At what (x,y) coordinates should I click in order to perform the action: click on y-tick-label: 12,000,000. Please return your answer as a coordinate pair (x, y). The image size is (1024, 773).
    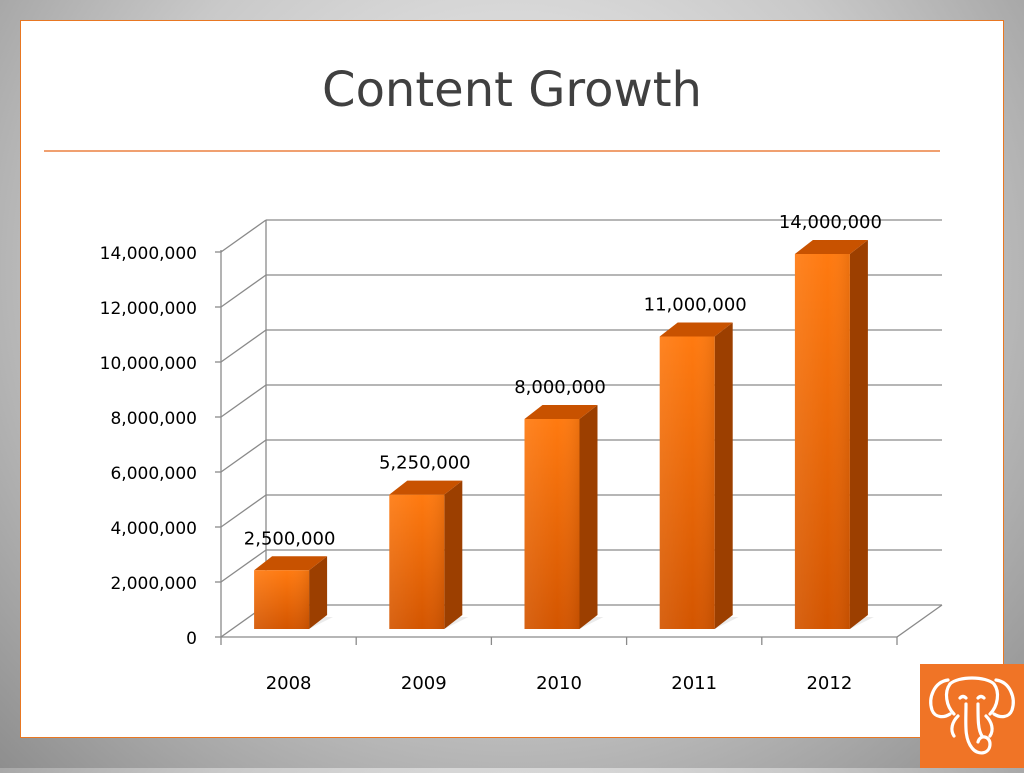
    Looking at the image, I should click on (148, 309).